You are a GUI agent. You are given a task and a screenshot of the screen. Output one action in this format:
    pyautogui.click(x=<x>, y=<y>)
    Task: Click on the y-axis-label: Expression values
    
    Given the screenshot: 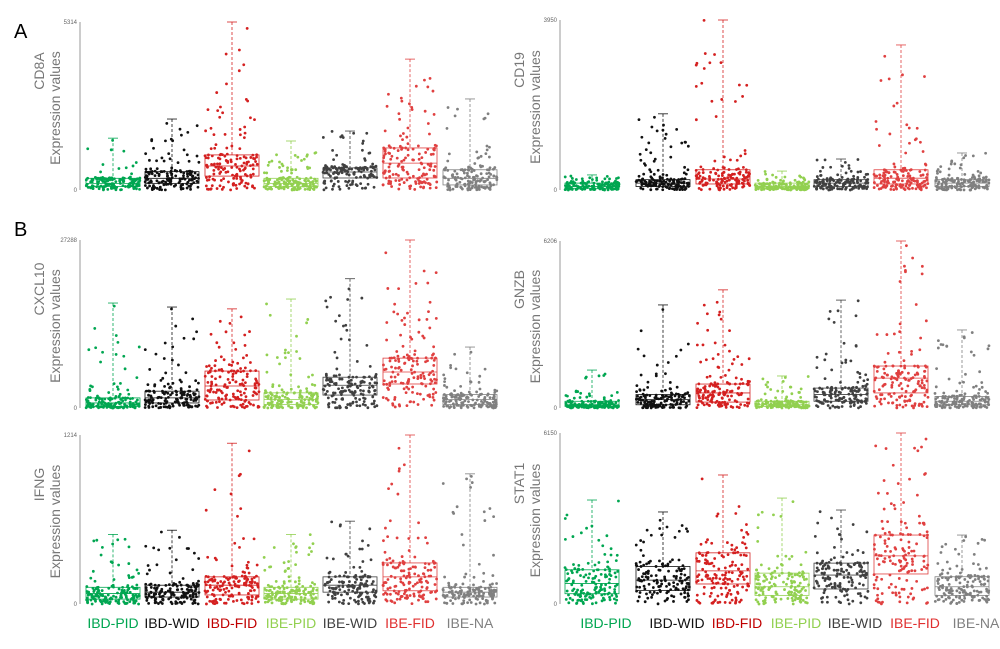 What is the action you would take?
    pyautogui.click(x=55, y=108)
    